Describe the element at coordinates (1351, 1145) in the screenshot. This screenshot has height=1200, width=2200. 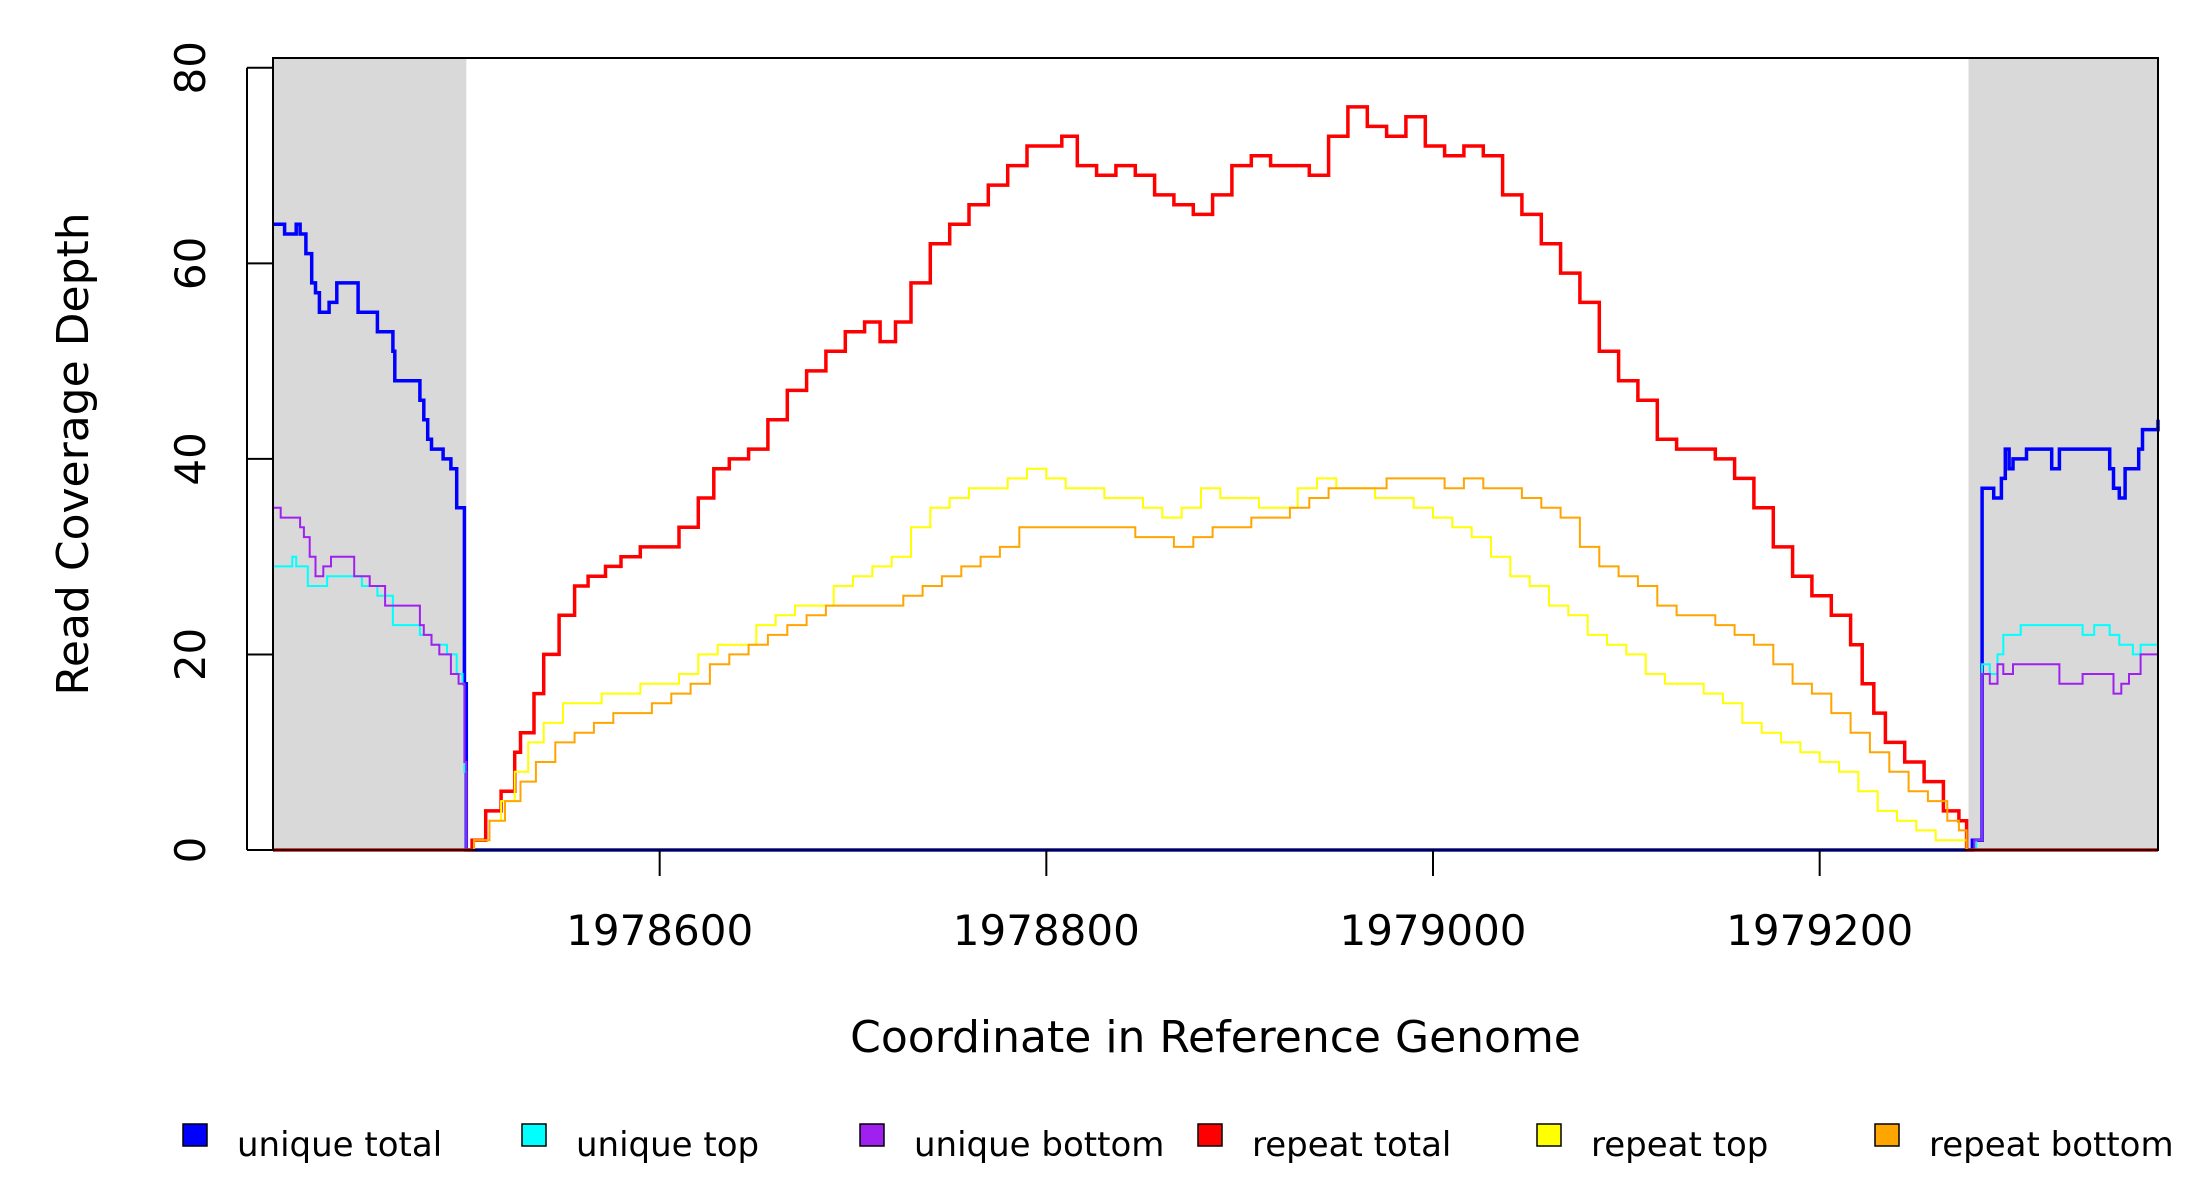
I see `legend-label: repeat total` at that location.